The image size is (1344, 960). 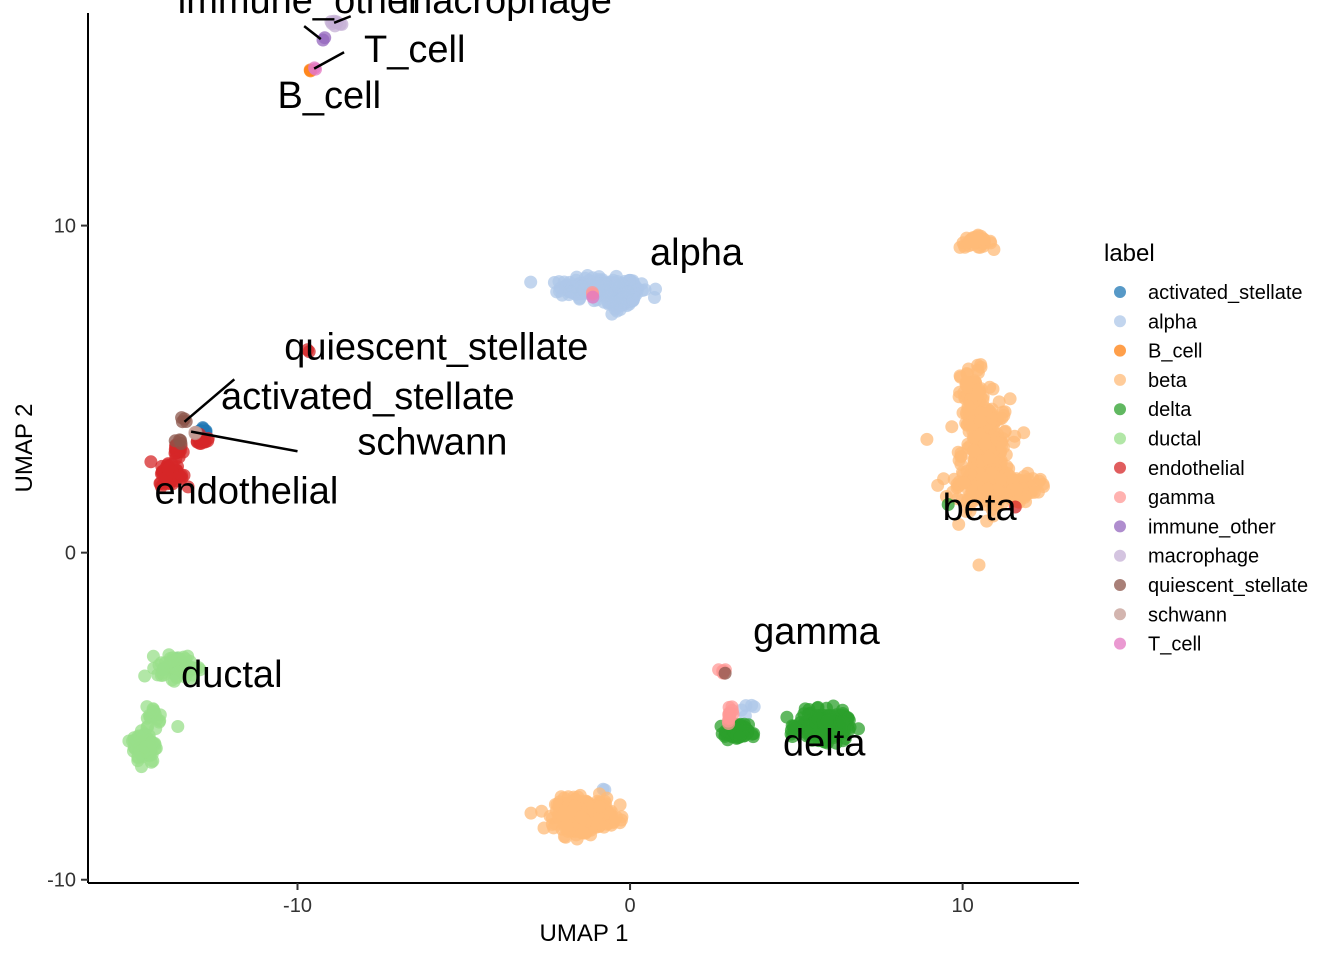 I want to click on x-tick-label: 0, so click(x=629, y=906).